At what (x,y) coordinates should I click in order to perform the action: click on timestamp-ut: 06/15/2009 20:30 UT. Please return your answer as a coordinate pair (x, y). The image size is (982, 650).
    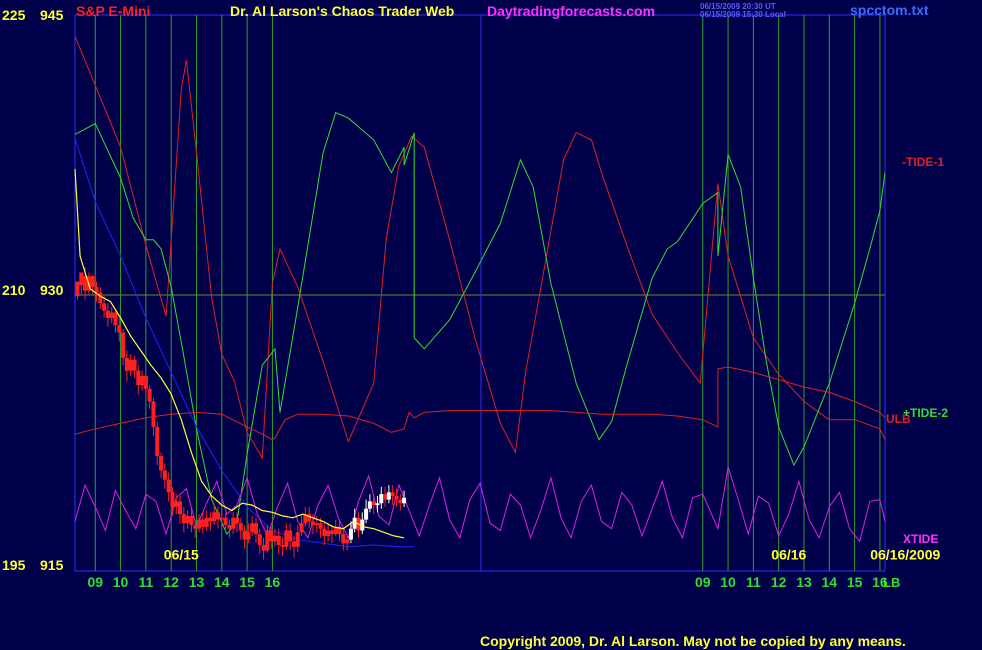
    Looking at the image, I should click on (738, 6).